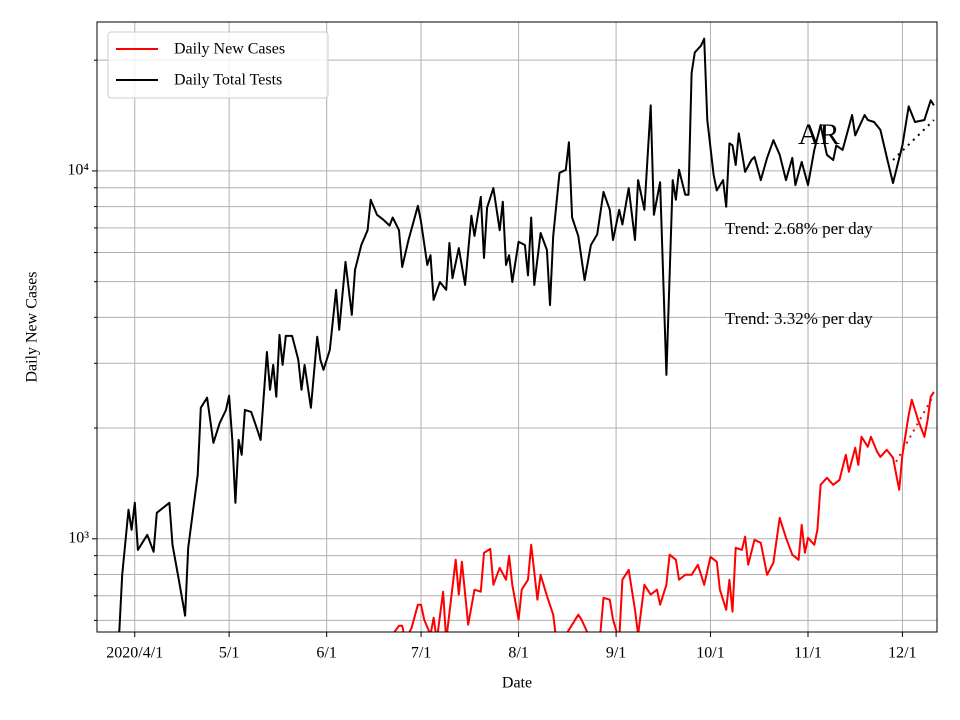 The height and width of the screenshot is (720, 960). Describe the element at coordinates (902, 653) in the screenshot. I see `x-tick-label: 12/1` at that location.